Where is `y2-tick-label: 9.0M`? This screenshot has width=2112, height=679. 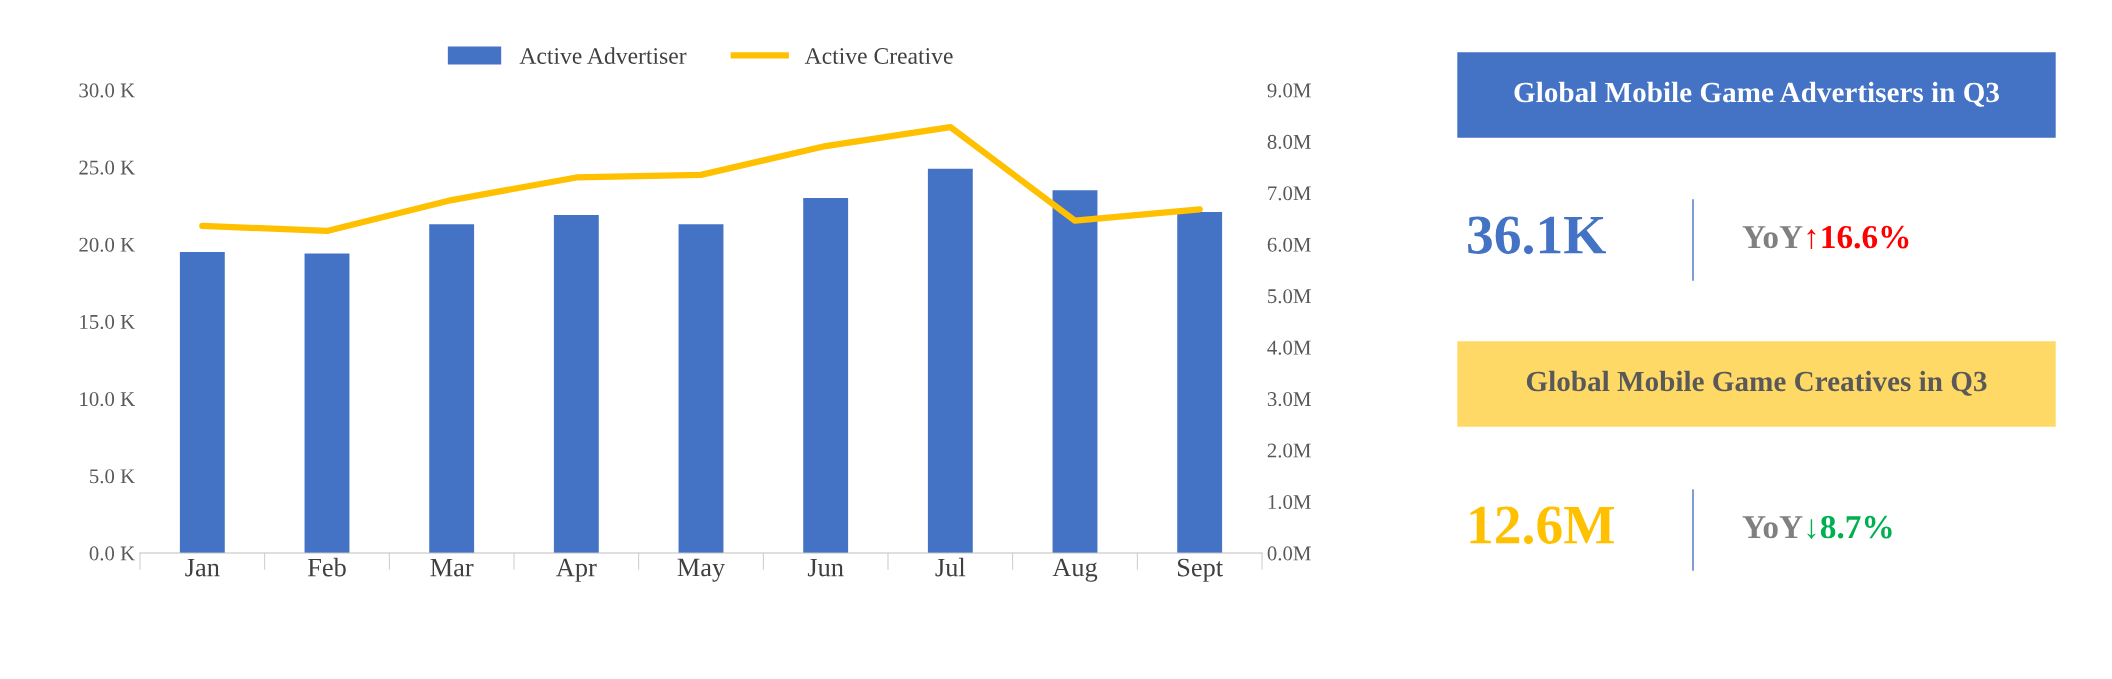
y2-tick-label: 9.0M is located at coordinates (1289, 90).